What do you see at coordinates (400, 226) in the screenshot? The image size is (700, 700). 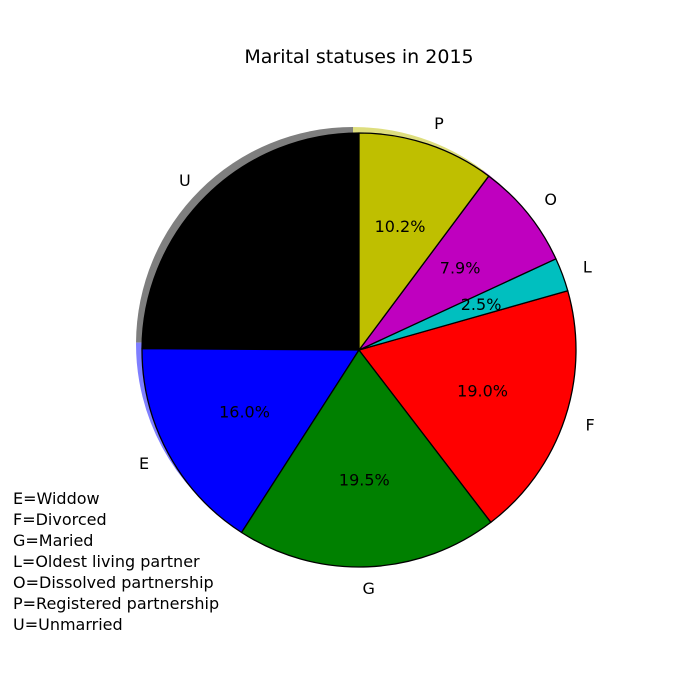 I see `pct-label-p: 10.2%` at bounding box center [400, 226].